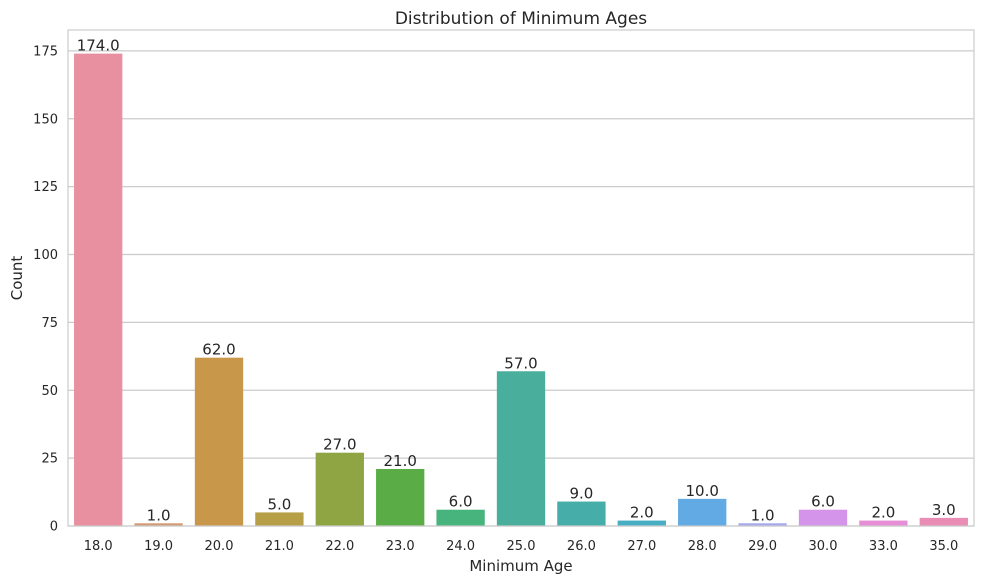 The height and width of the screenshot is (584, 984). I want to click on bar-value-label: 3.0, so click(944, 510).